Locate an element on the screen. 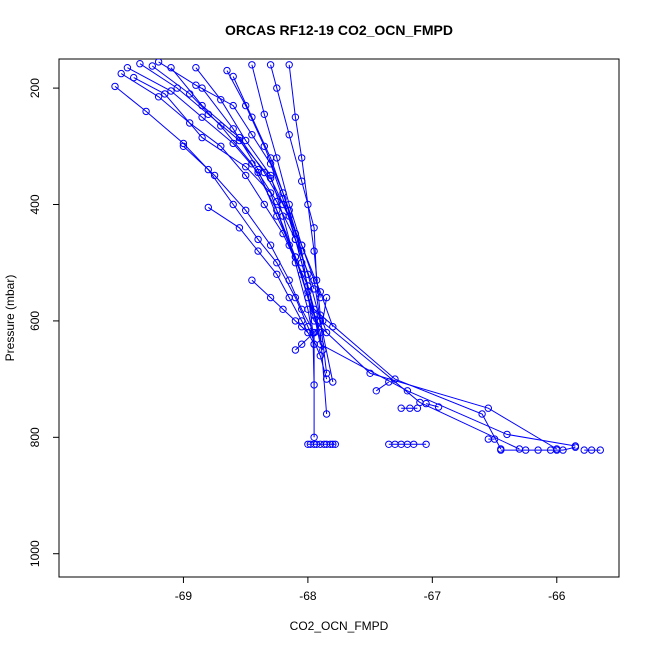 This screenshot has height=650, width=650. y-tick-label: 600 is located at coordinates (35, 321).